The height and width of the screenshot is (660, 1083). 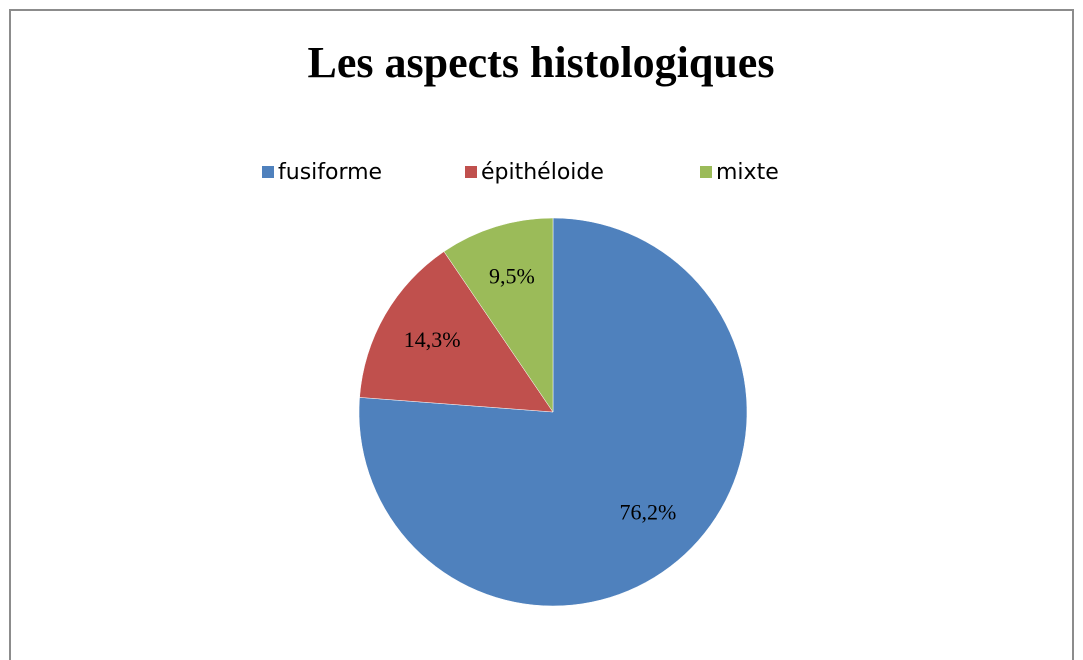 I want to click on chart-title: Les aspects histologiques, so click(x=541, y=62).